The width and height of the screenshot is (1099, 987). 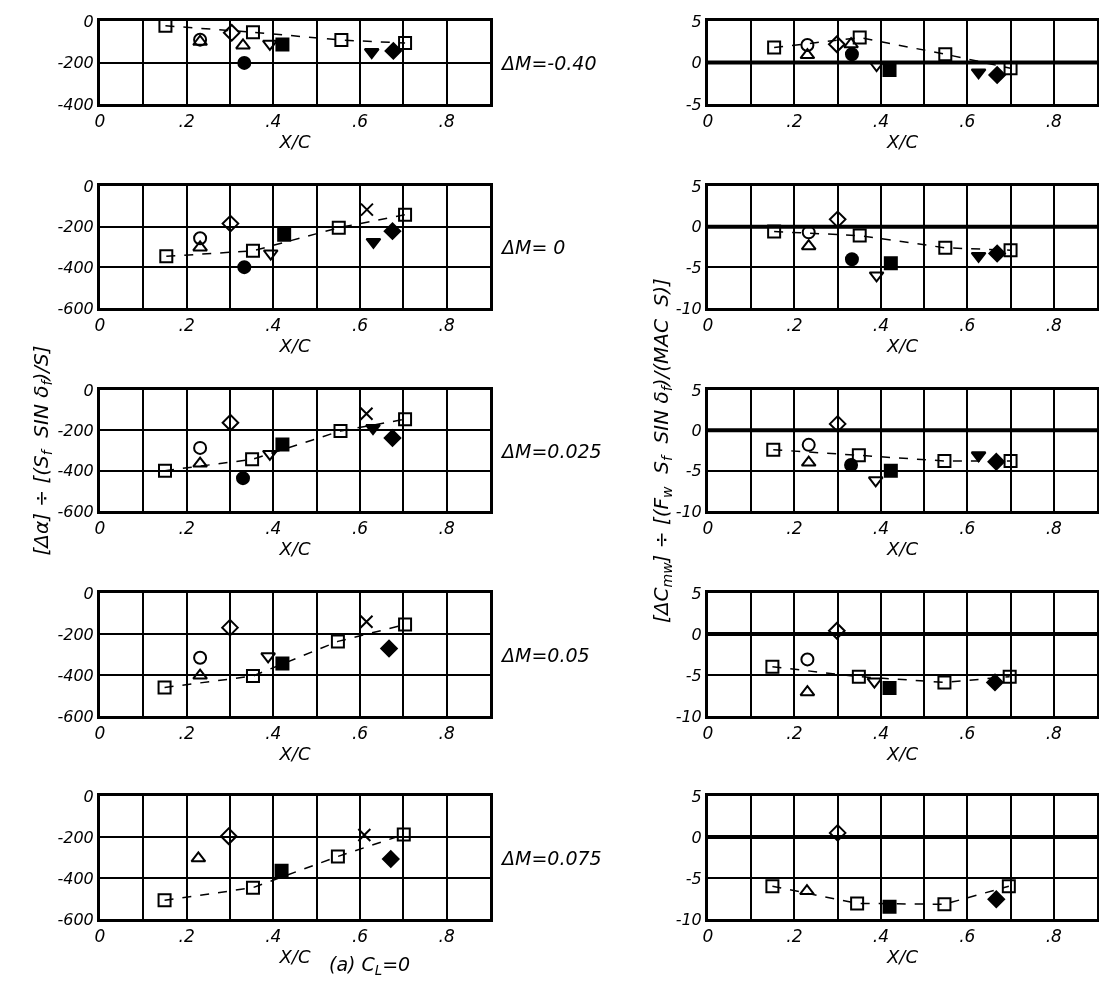 What do you see at coordinates (551, 451) in the screenshot?
I see `text: ΔM=0.025` at bounding box center [551, 451].